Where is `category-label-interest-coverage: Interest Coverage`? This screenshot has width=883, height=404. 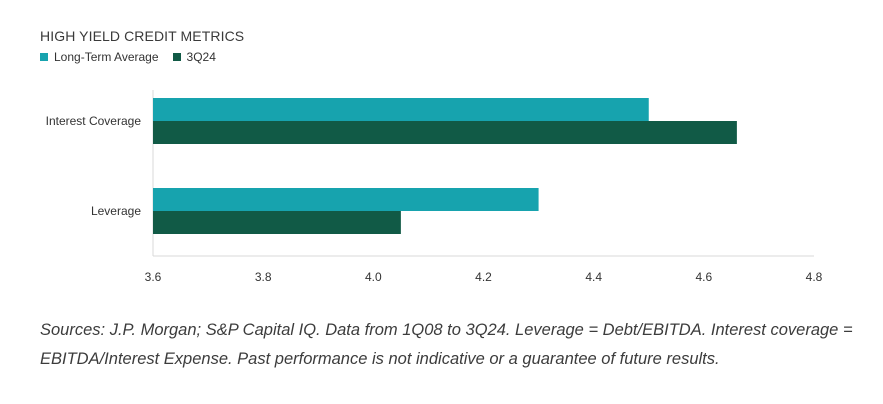 category-label-interest-coverage: Interest Coverage is located at coordinates (94, 121).